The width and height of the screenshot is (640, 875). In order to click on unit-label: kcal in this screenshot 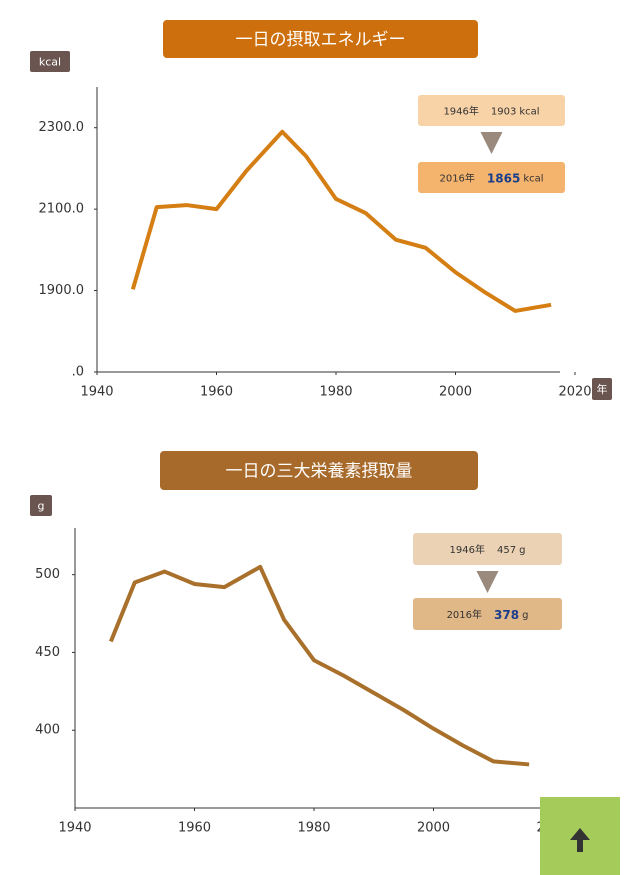, I will do `click(50, 62)`.